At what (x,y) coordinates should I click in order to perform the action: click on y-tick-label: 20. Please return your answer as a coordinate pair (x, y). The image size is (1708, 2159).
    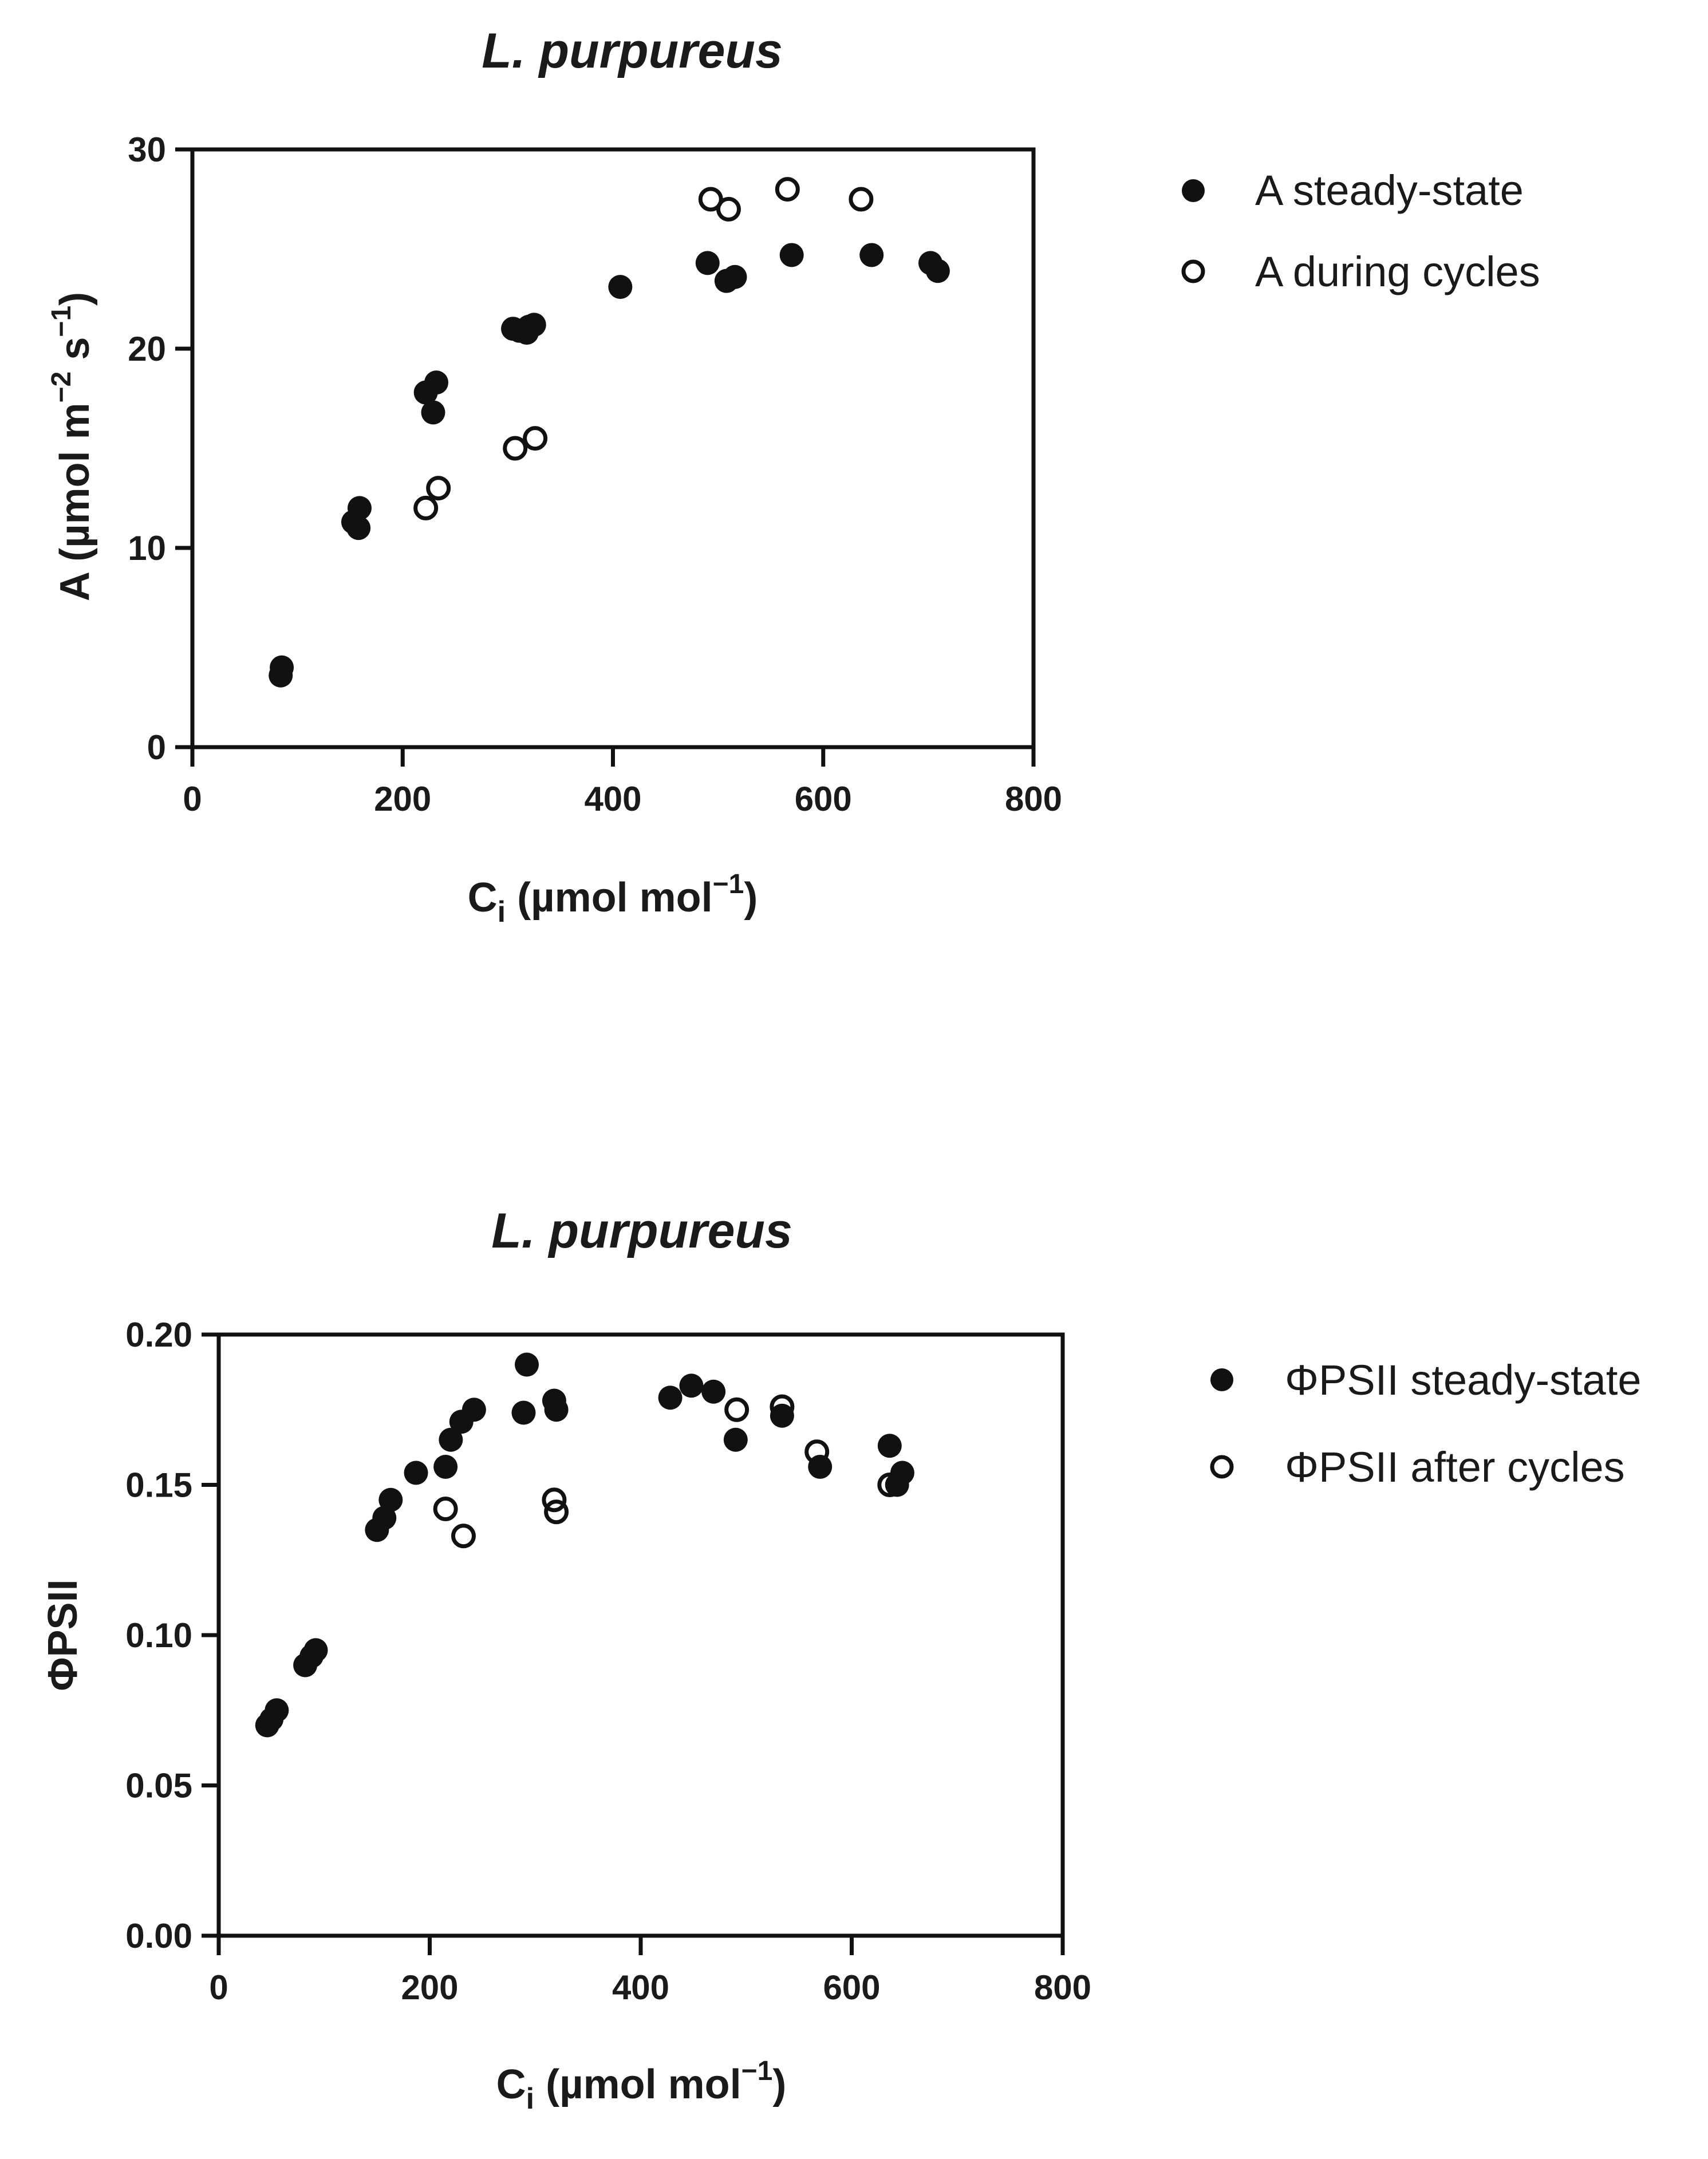
    Looking at the image, I should click on (147, 349).